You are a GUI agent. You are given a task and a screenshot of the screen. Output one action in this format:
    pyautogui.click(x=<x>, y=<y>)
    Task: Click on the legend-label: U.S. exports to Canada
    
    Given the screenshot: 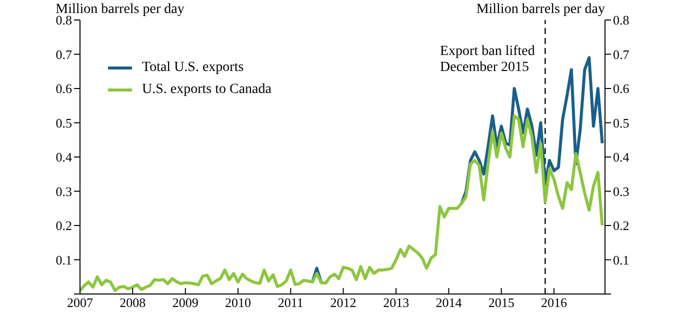 What is the action you would take?
    pyautogui.click(x=207, y=90)
    